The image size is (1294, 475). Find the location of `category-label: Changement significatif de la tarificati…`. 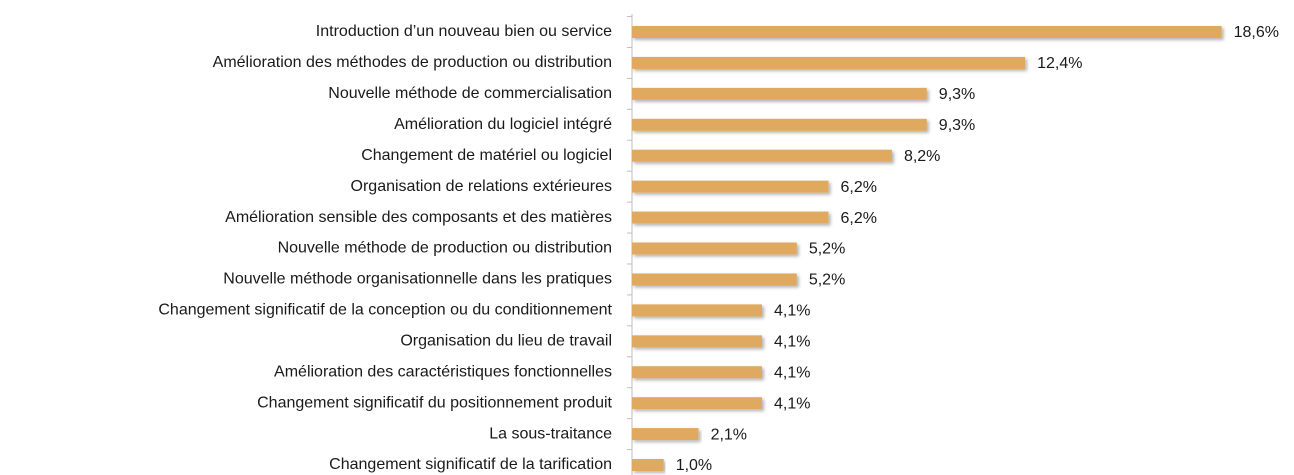

category-label: Changement significatif de la tarificati… is located at coordinates (470, 464).